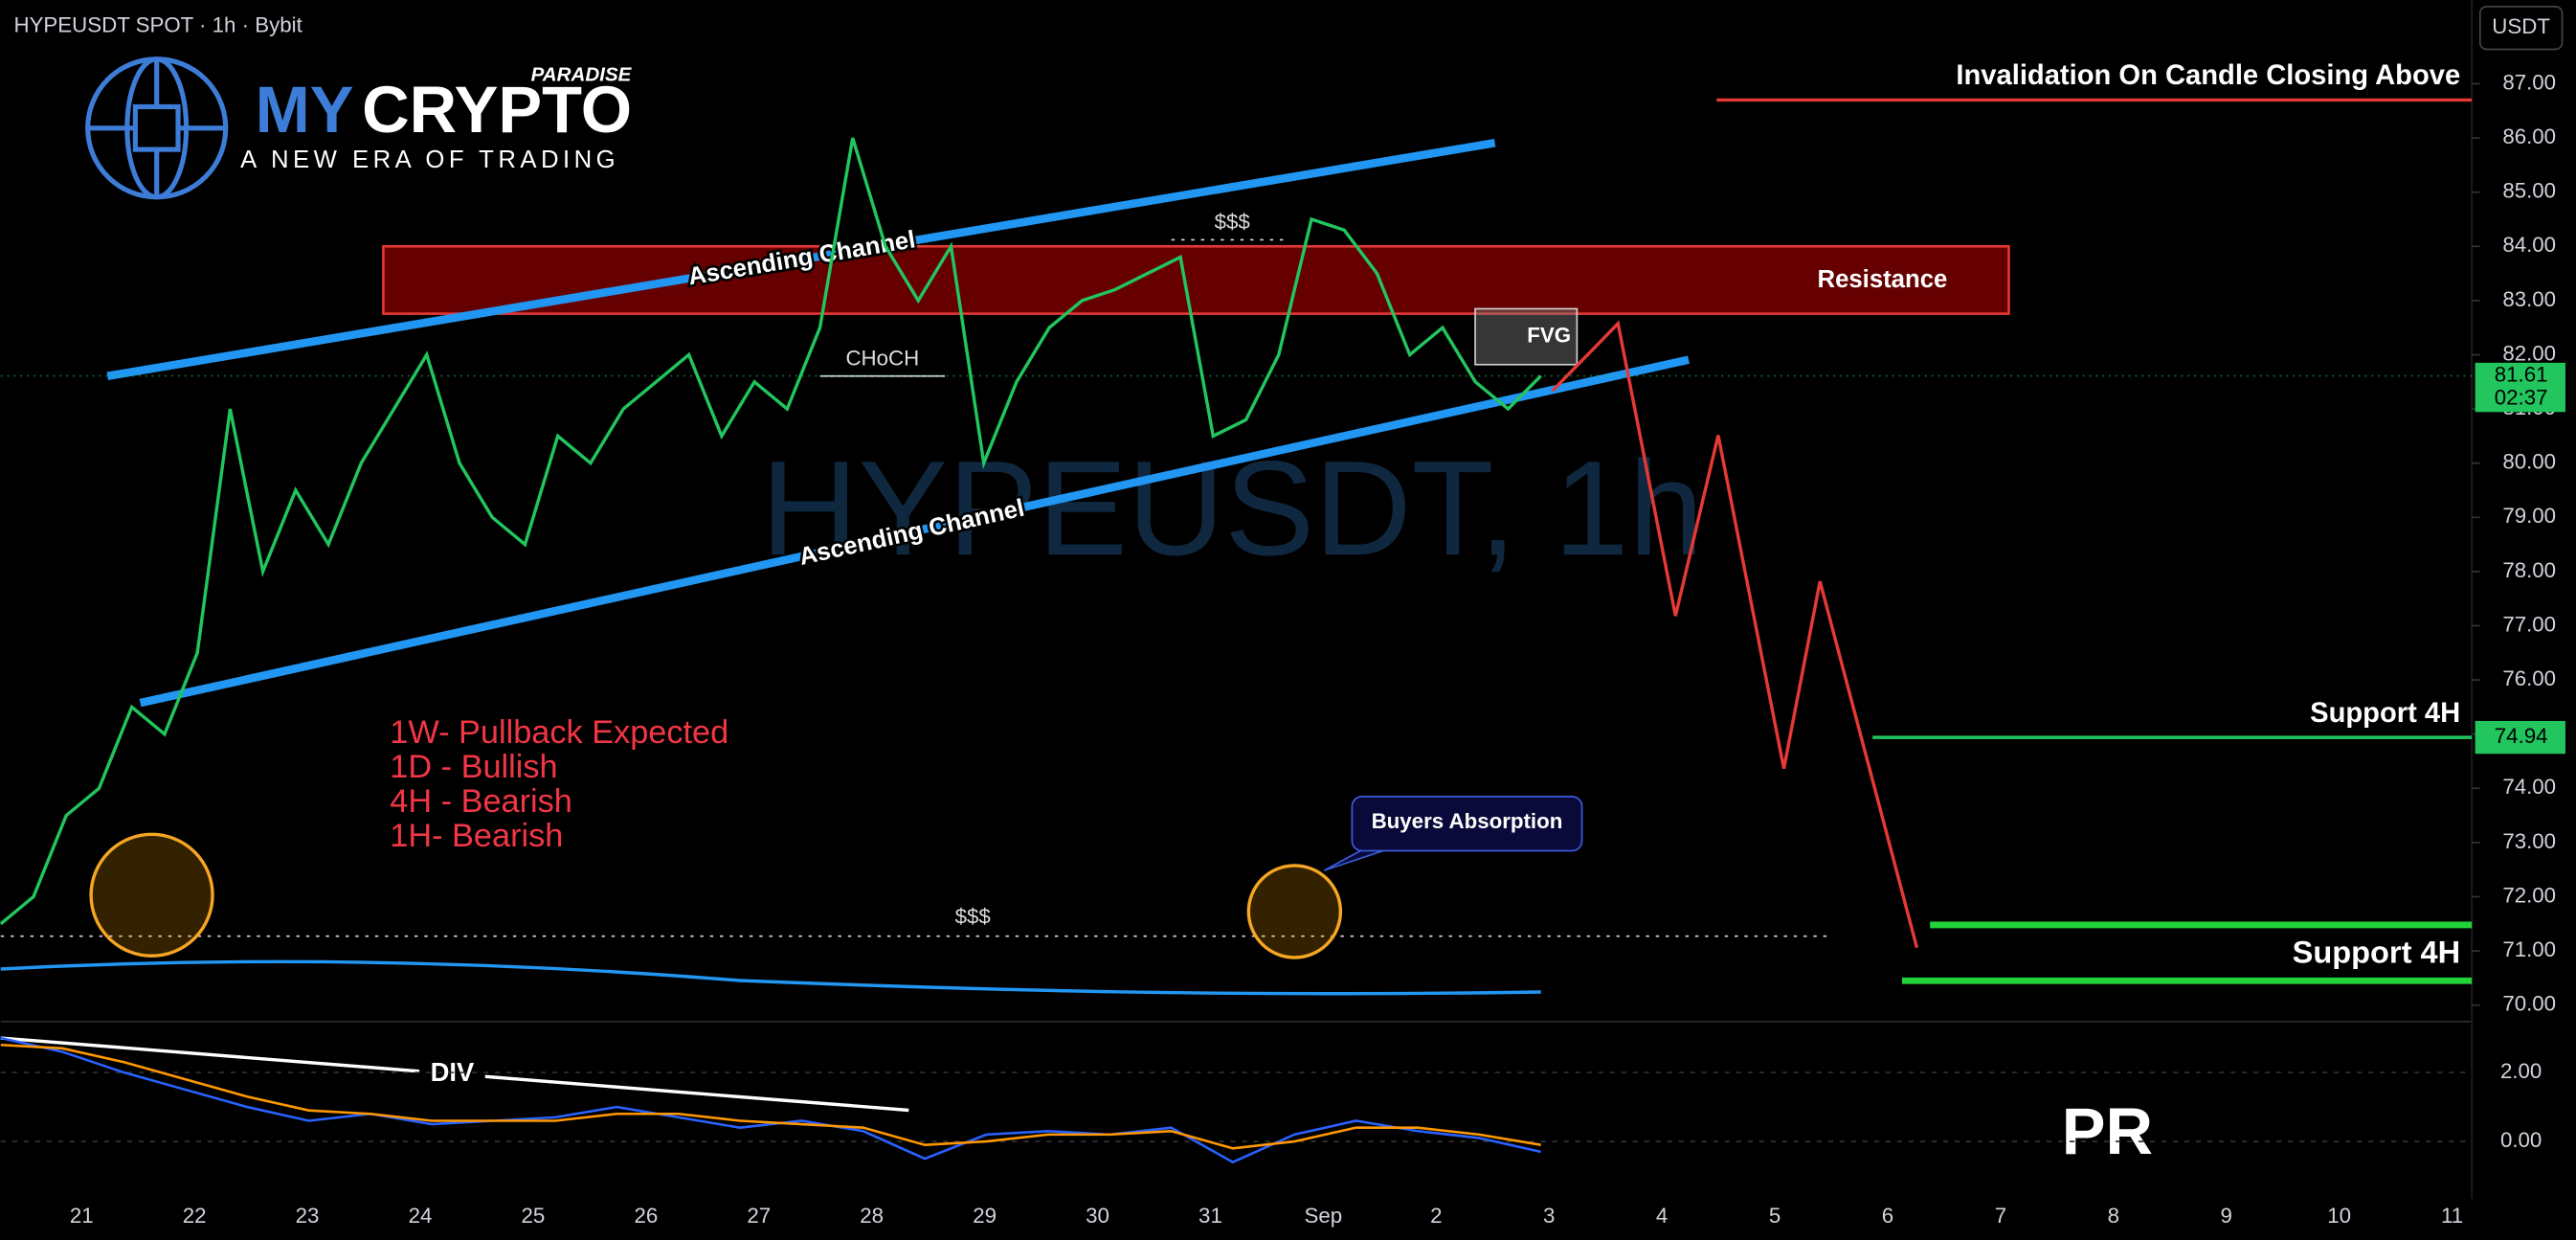  Describe the element at coordinates (559, 732) in the screenshot. I see `bias-label: 1W- Pullback Expected` at that location.